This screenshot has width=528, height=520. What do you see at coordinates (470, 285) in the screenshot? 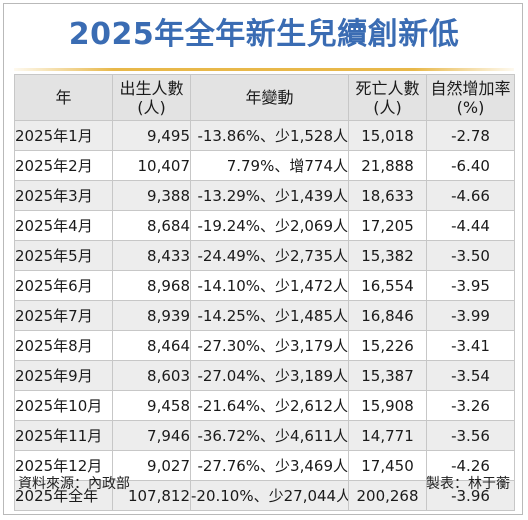
I see `rate-cell: -3.95` at bounding box center [470, 285].